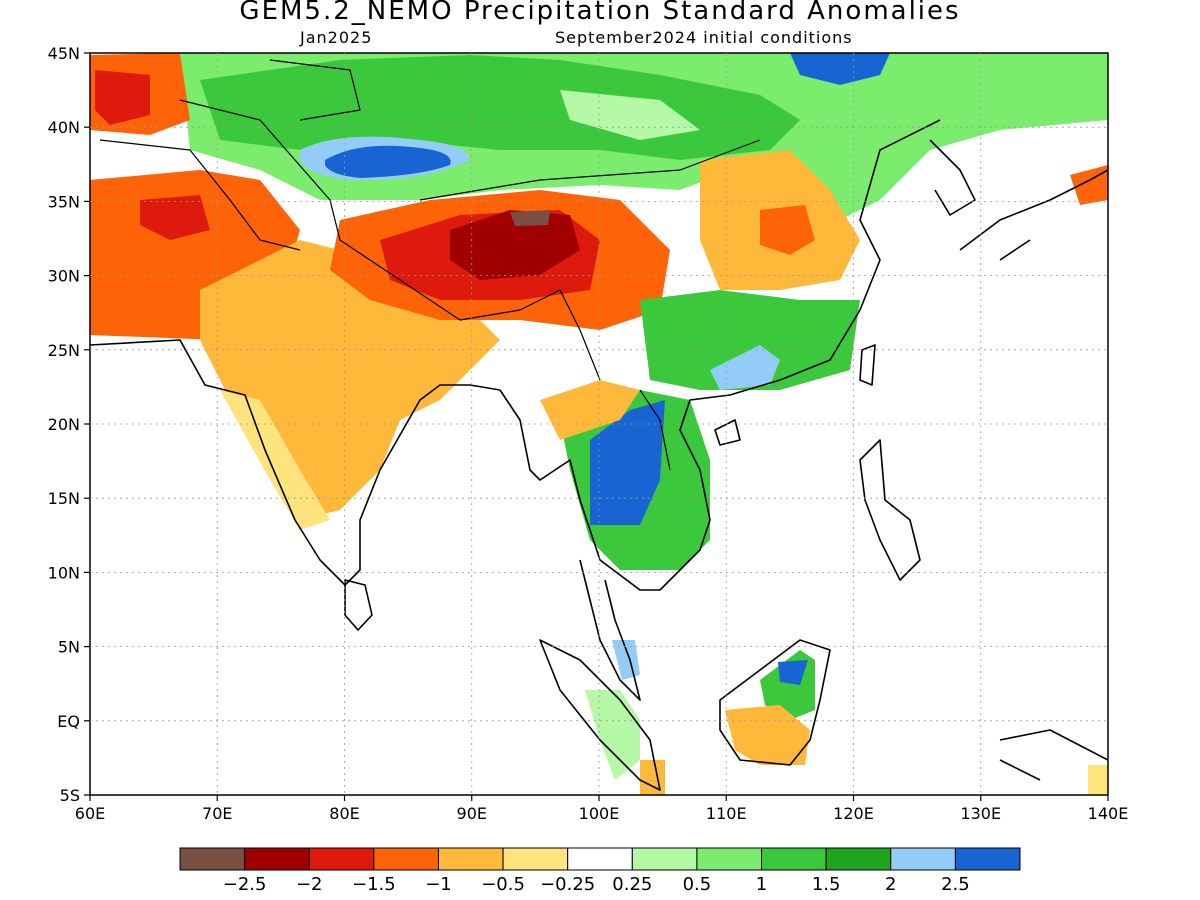 This screenshot has width=1200, height=900. I want to click on coastline-sumatra, so click(600, 715).